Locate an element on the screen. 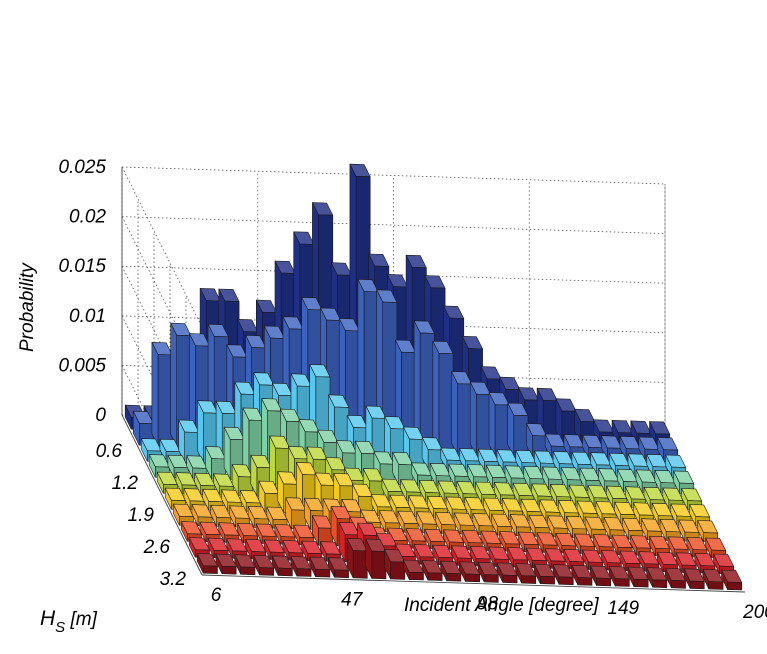 This screenshot has height=654, width=767. x-tick-label: 98 is located at coordinates (488, 604).